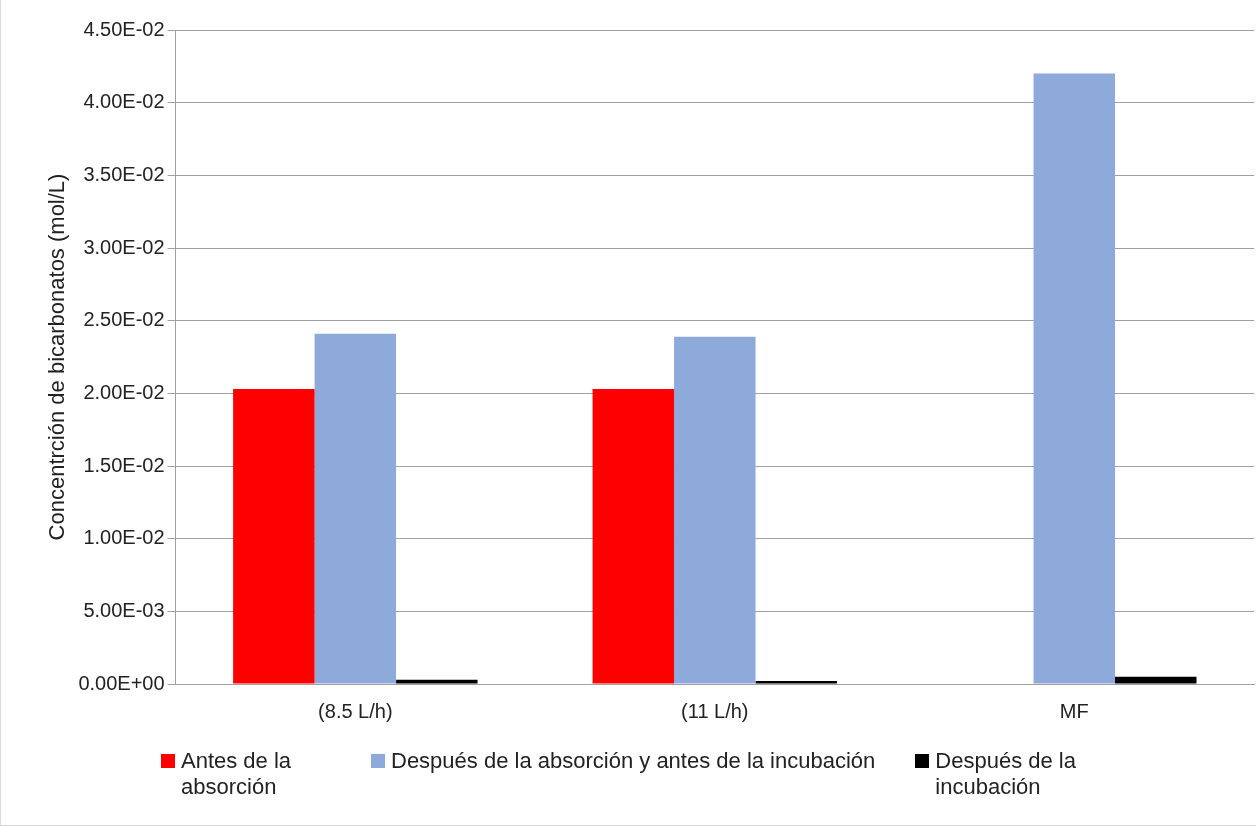  Describe the element at coordinates (124, 319) in the screenshot. I see `y-tick-label: 2.50E-02` at that location.